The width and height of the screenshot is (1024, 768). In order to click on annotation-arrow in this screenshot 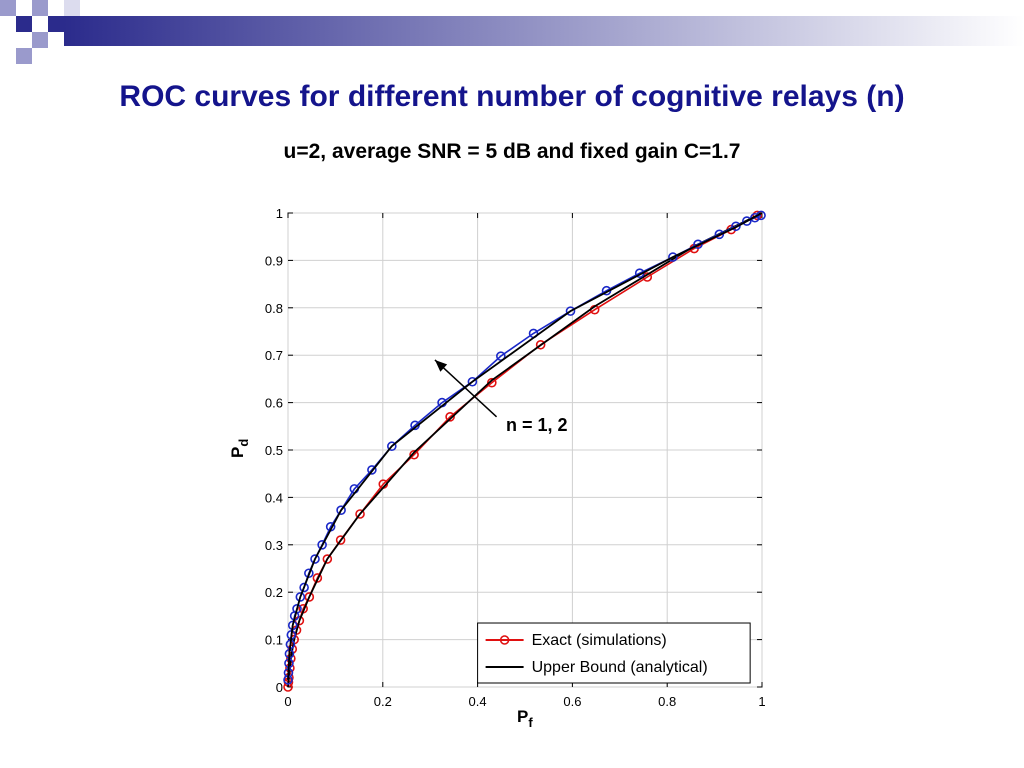, I will do `click(466, 388)`.